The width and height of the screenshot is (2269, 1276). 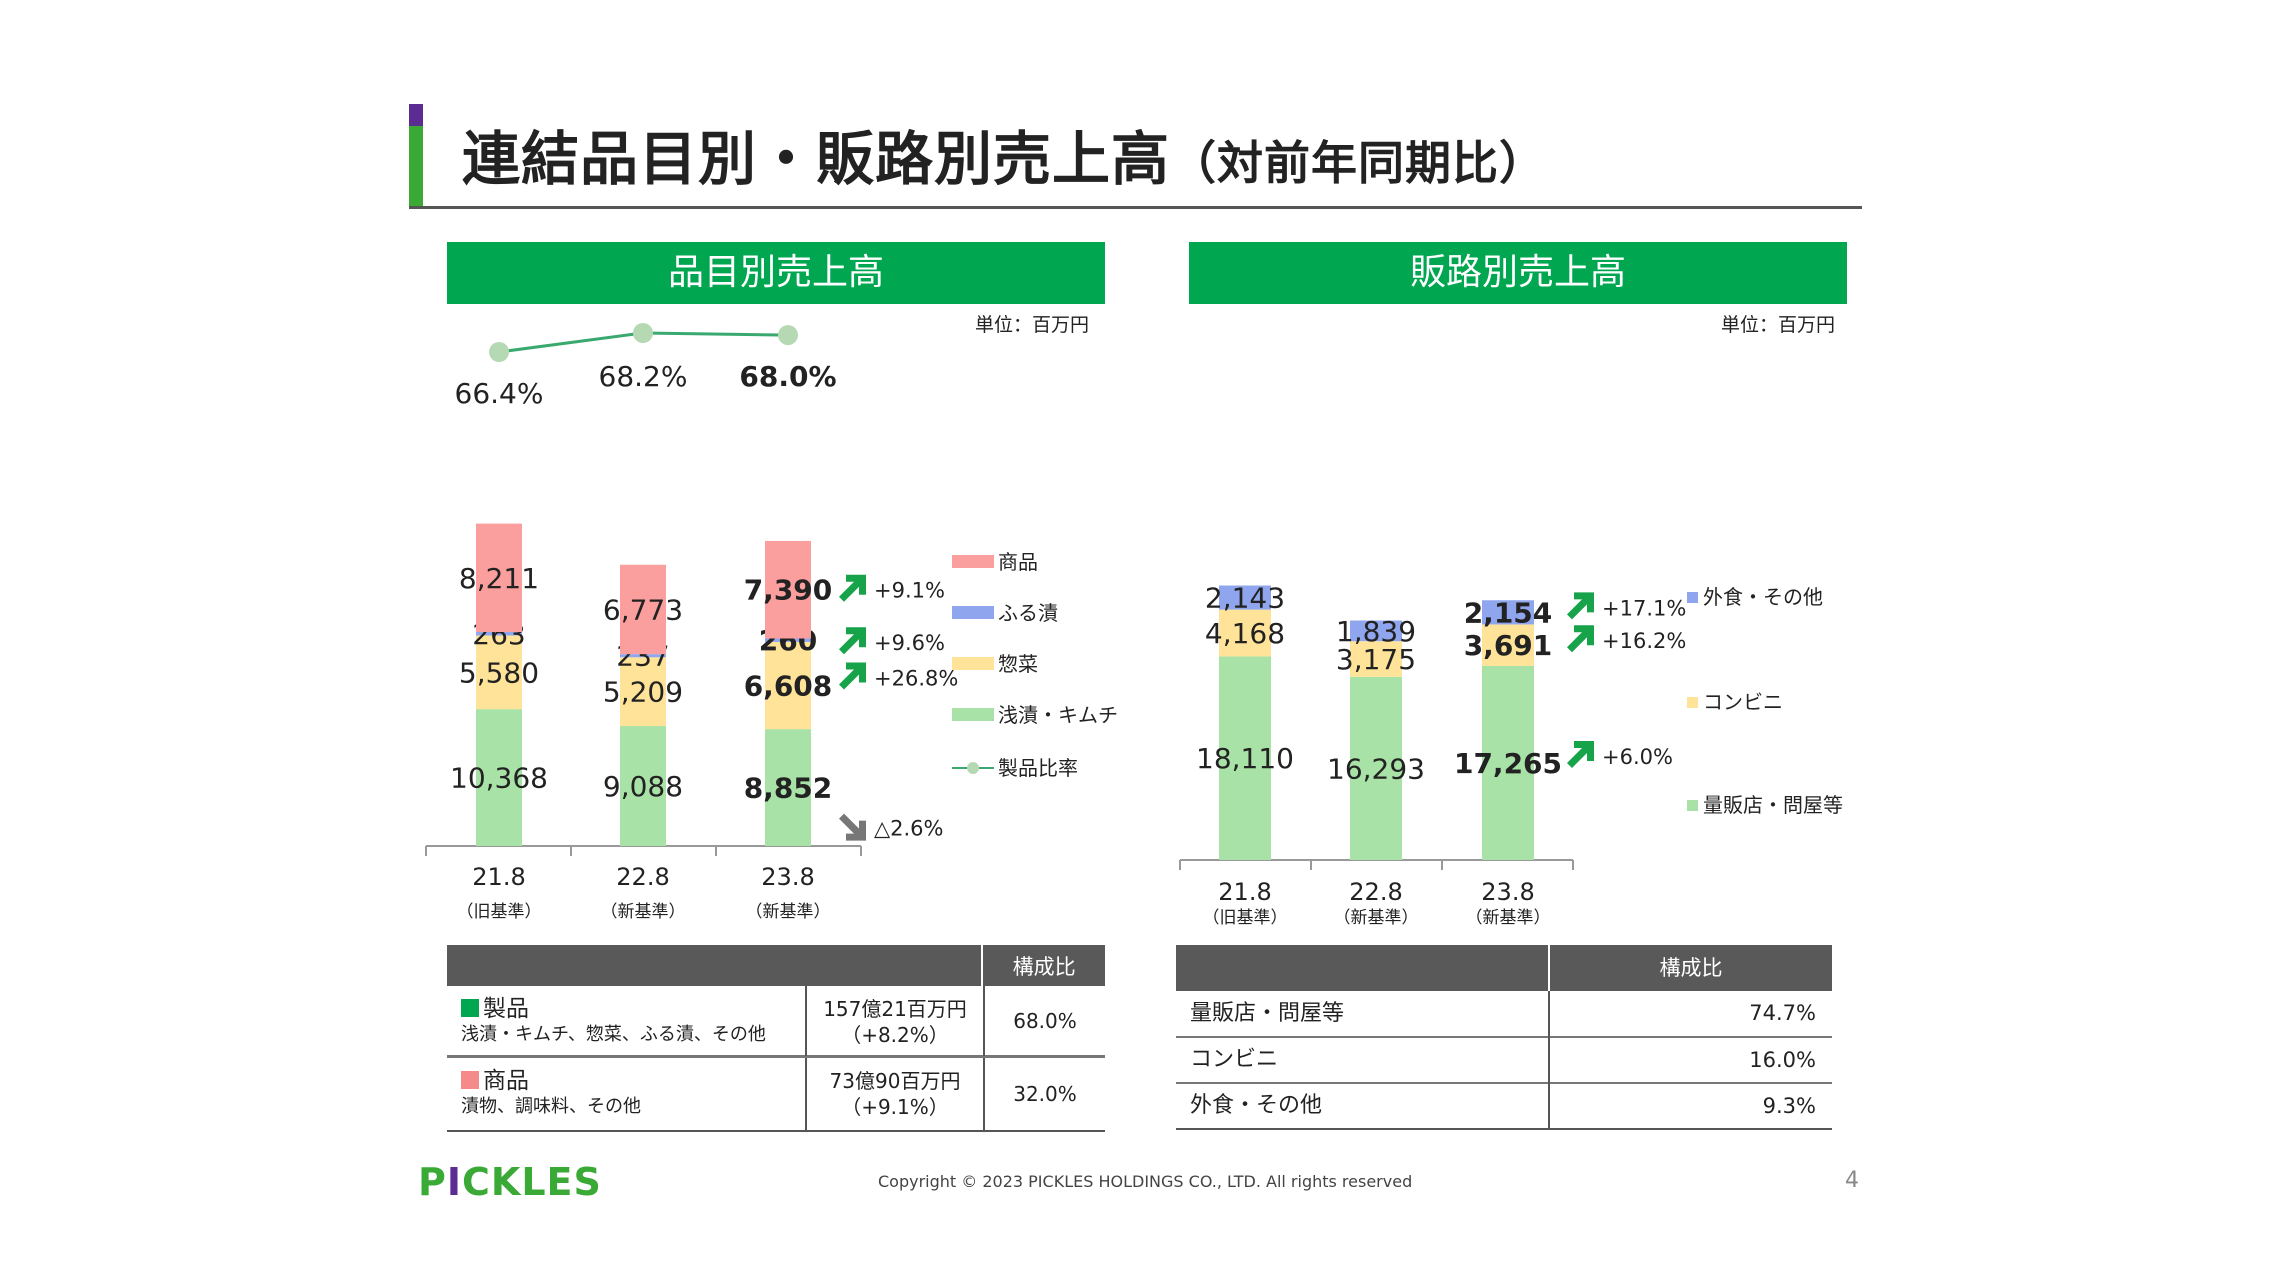 I want to click on data-label: 5,209, so click(x=643, y=692).